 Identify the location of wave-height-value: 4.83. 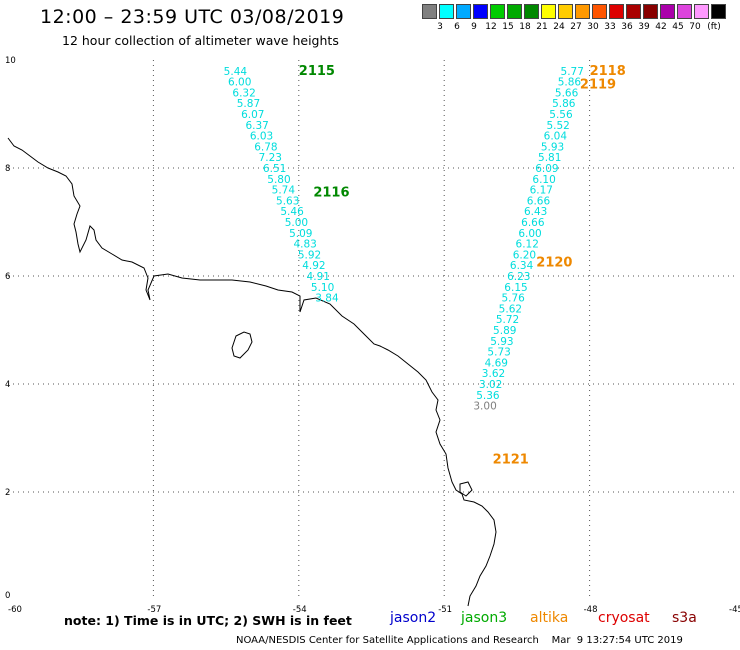
(304, 245).